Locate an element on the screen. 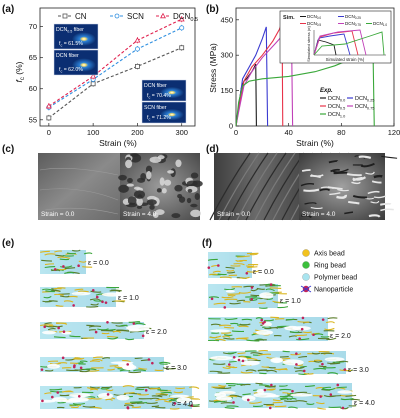 Image resolution: width=400 pixels, height=418 pixels. chart-a-legend-label-2-sub: 0.5 is located at coordinates (194, 20).